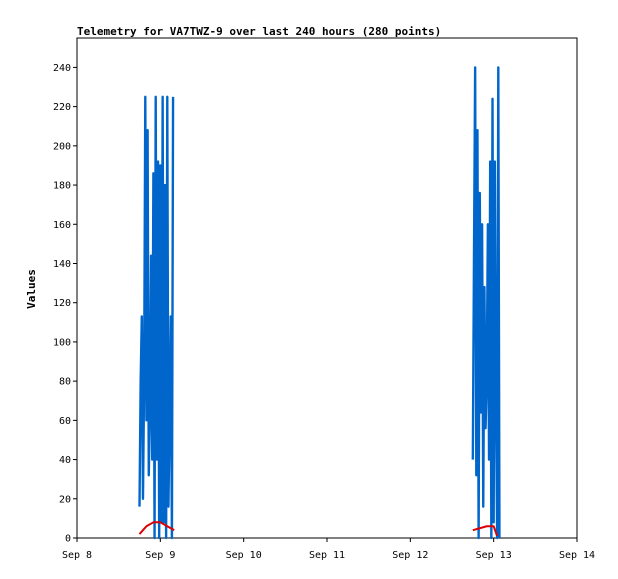 The height and width of the screenshot is (579, 618). I want to click on y-tick-label: 80, so click(65, 382).